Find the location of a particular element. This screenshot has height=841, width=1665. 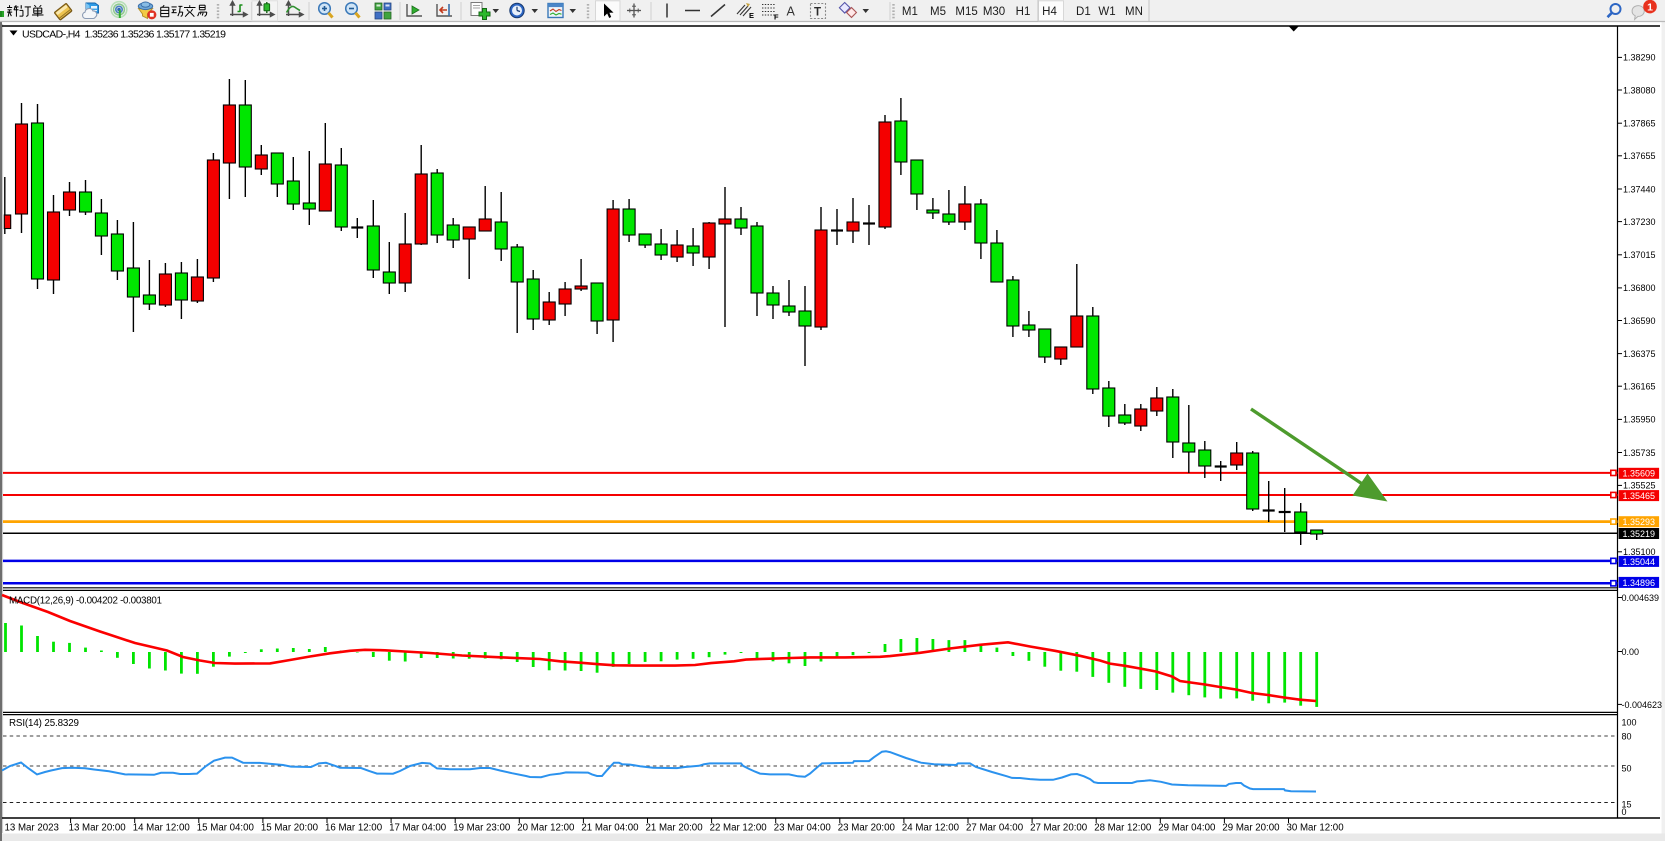

svg-text: 1.36165 is located at coordinates (1639, 387).